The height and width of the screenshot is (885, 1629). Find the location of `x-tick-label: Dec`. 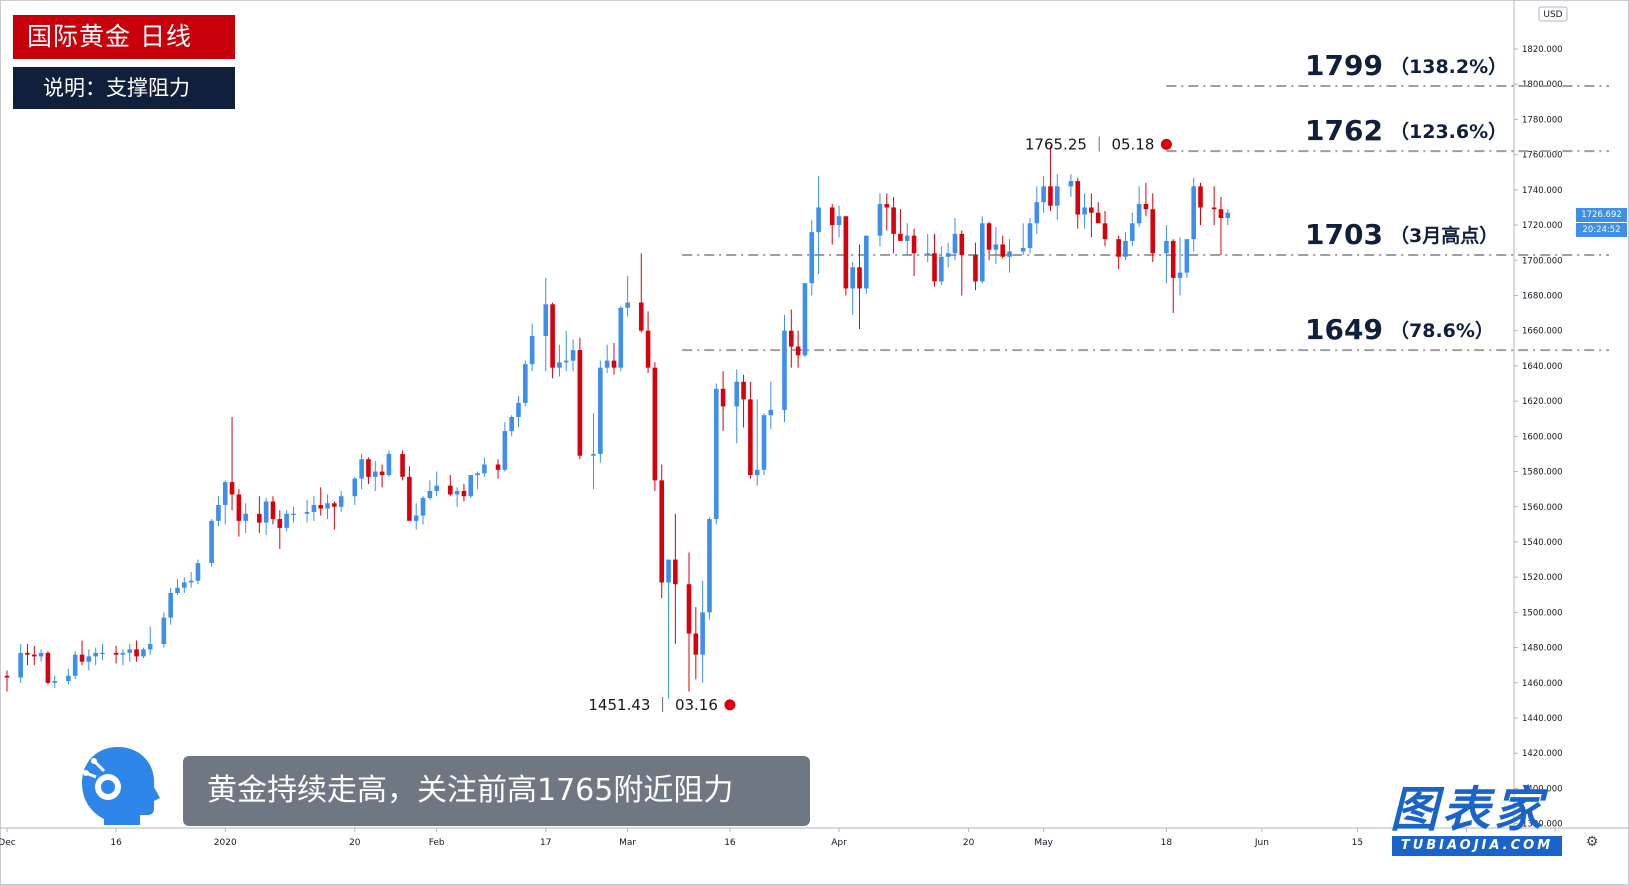

x-tick-label: Dec is located at coordinates (8, 843).